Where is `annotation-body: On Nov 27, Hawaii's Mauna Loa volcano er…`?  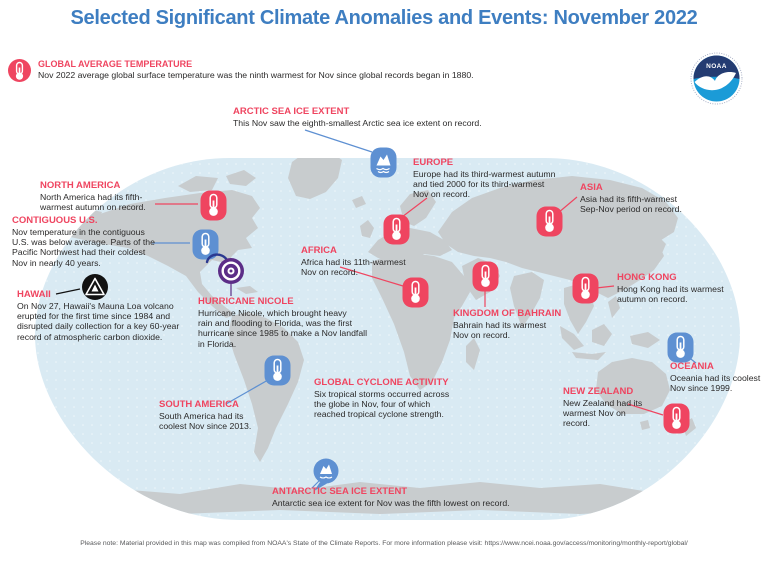 annotation-body: On Nov 27, Hawaii's Mauna Loa volcano er… is located at coordinates (98, 321).